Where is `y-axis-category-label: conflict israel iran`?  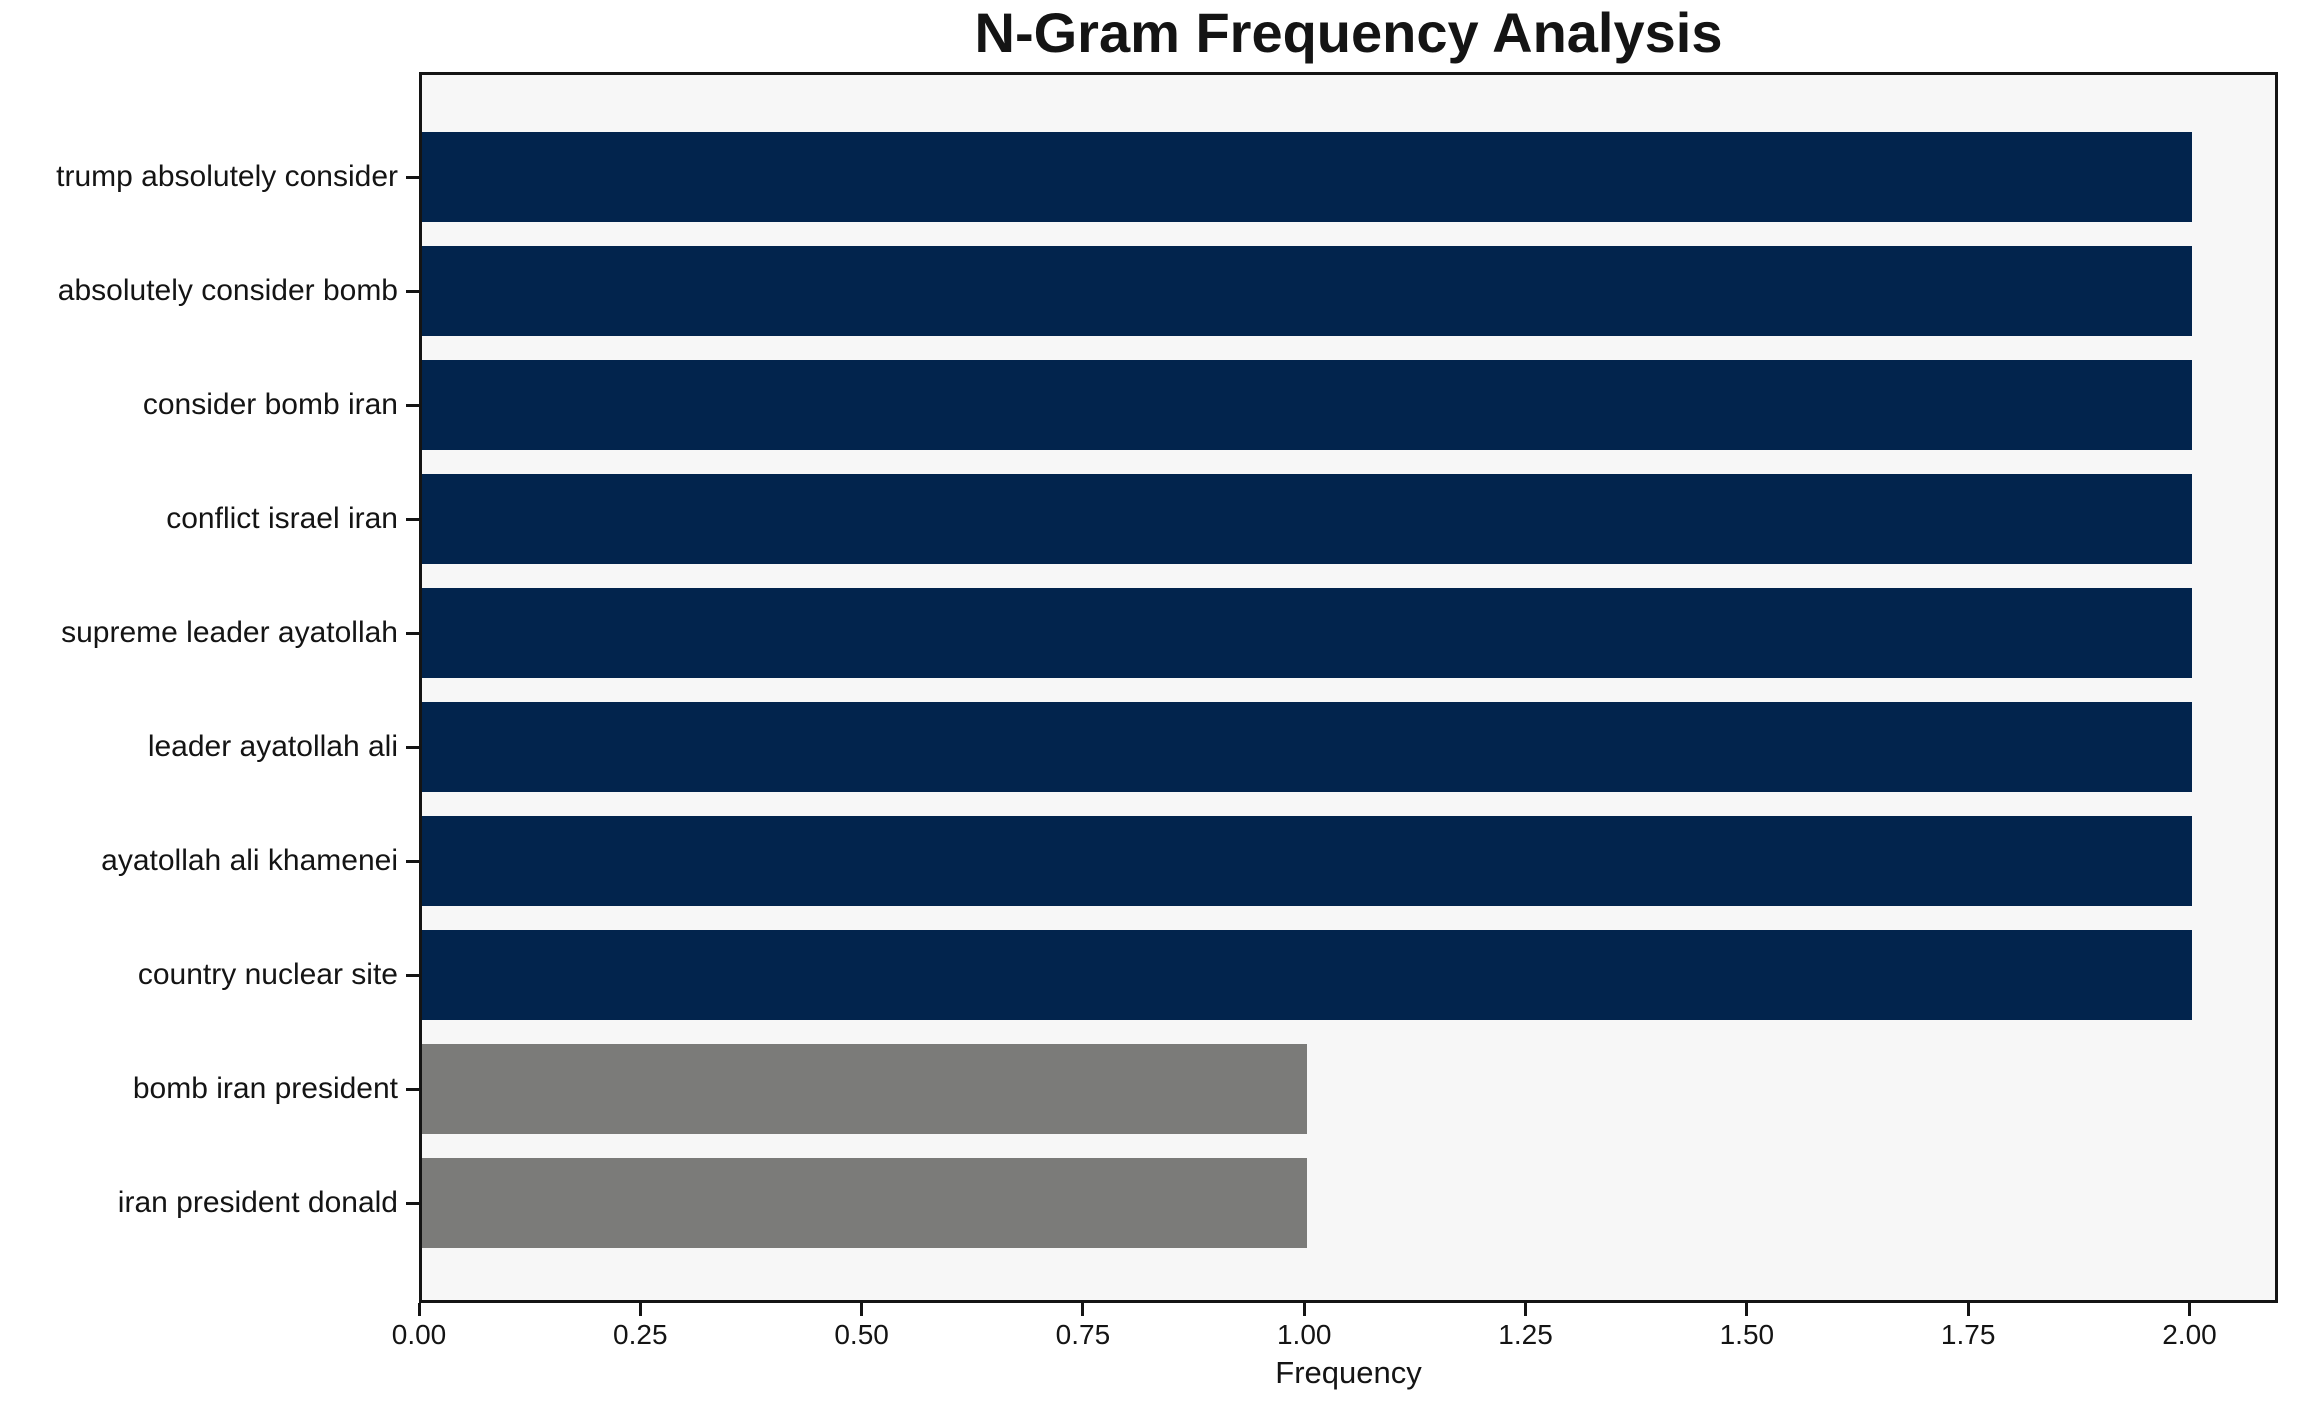 y-axis-category-label: conflict israel iran is located at coordinates (282, 518).